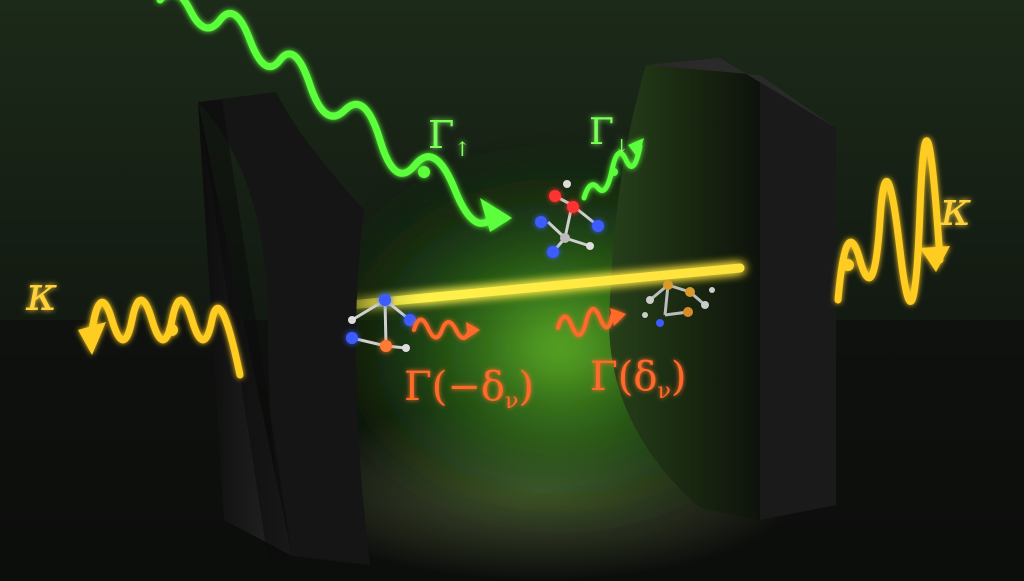 Image resolution: width=1024 pixels, height=581 pixels. What do you see at coordinates (591, 322) in the screenshot?
I see `vibrational-wave-right` at bounding box center [591, 322].